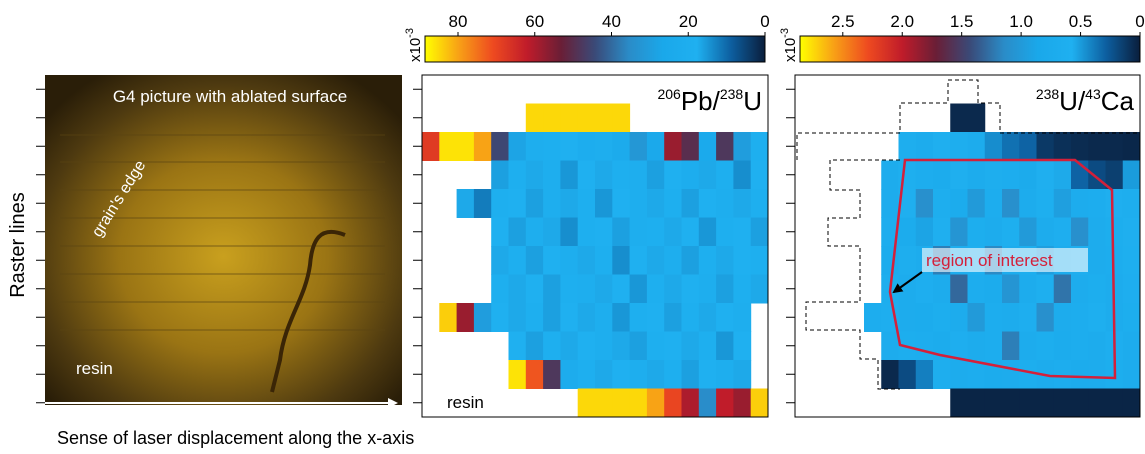 The image size is (1145, 454). I want to click on panel-label-part: 238, so click(732, 94).